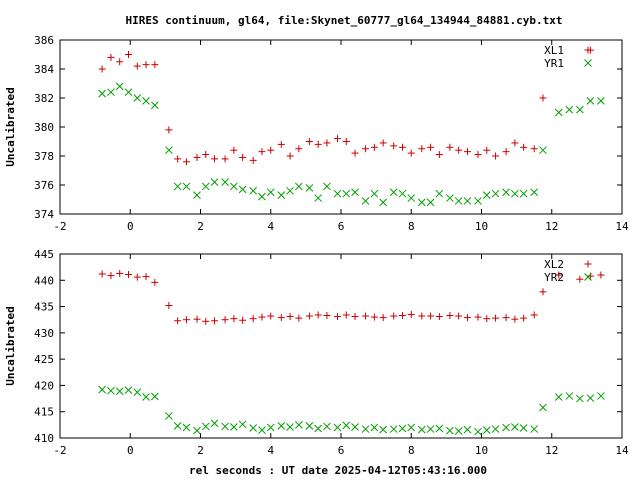 The width and height of the screenshot is (640, 480). Describe the element at coordinates (44, 40) in the screenshot. I see `y-tick-label: 386` at that location.